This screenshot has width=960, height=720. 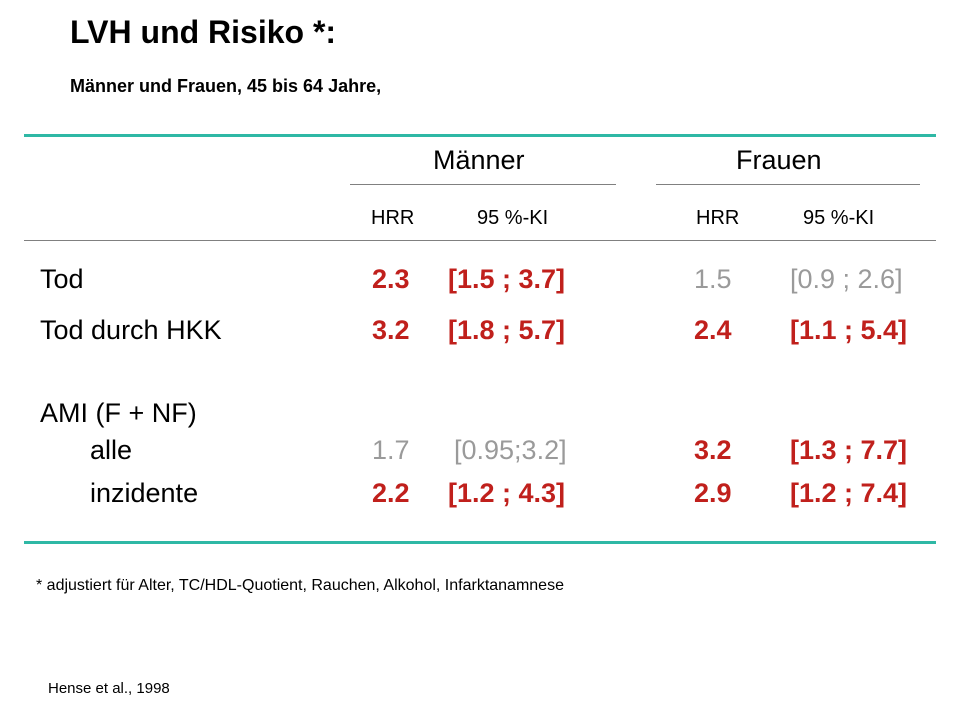 I want to click on source-citation: Hense et al., 1998, so click(x=109, y=688).